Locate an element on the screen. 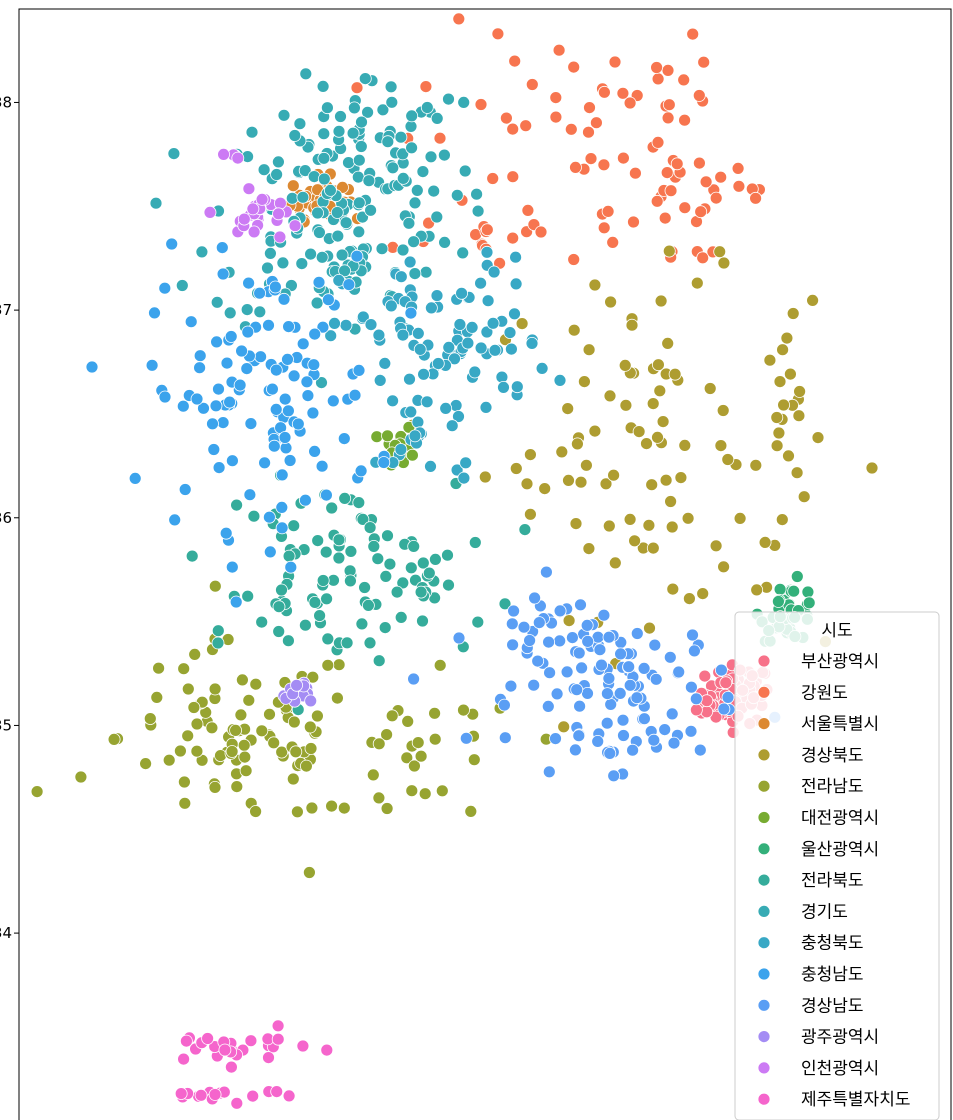  legend-label: 충청북도 is located at coordinates (832, 944).